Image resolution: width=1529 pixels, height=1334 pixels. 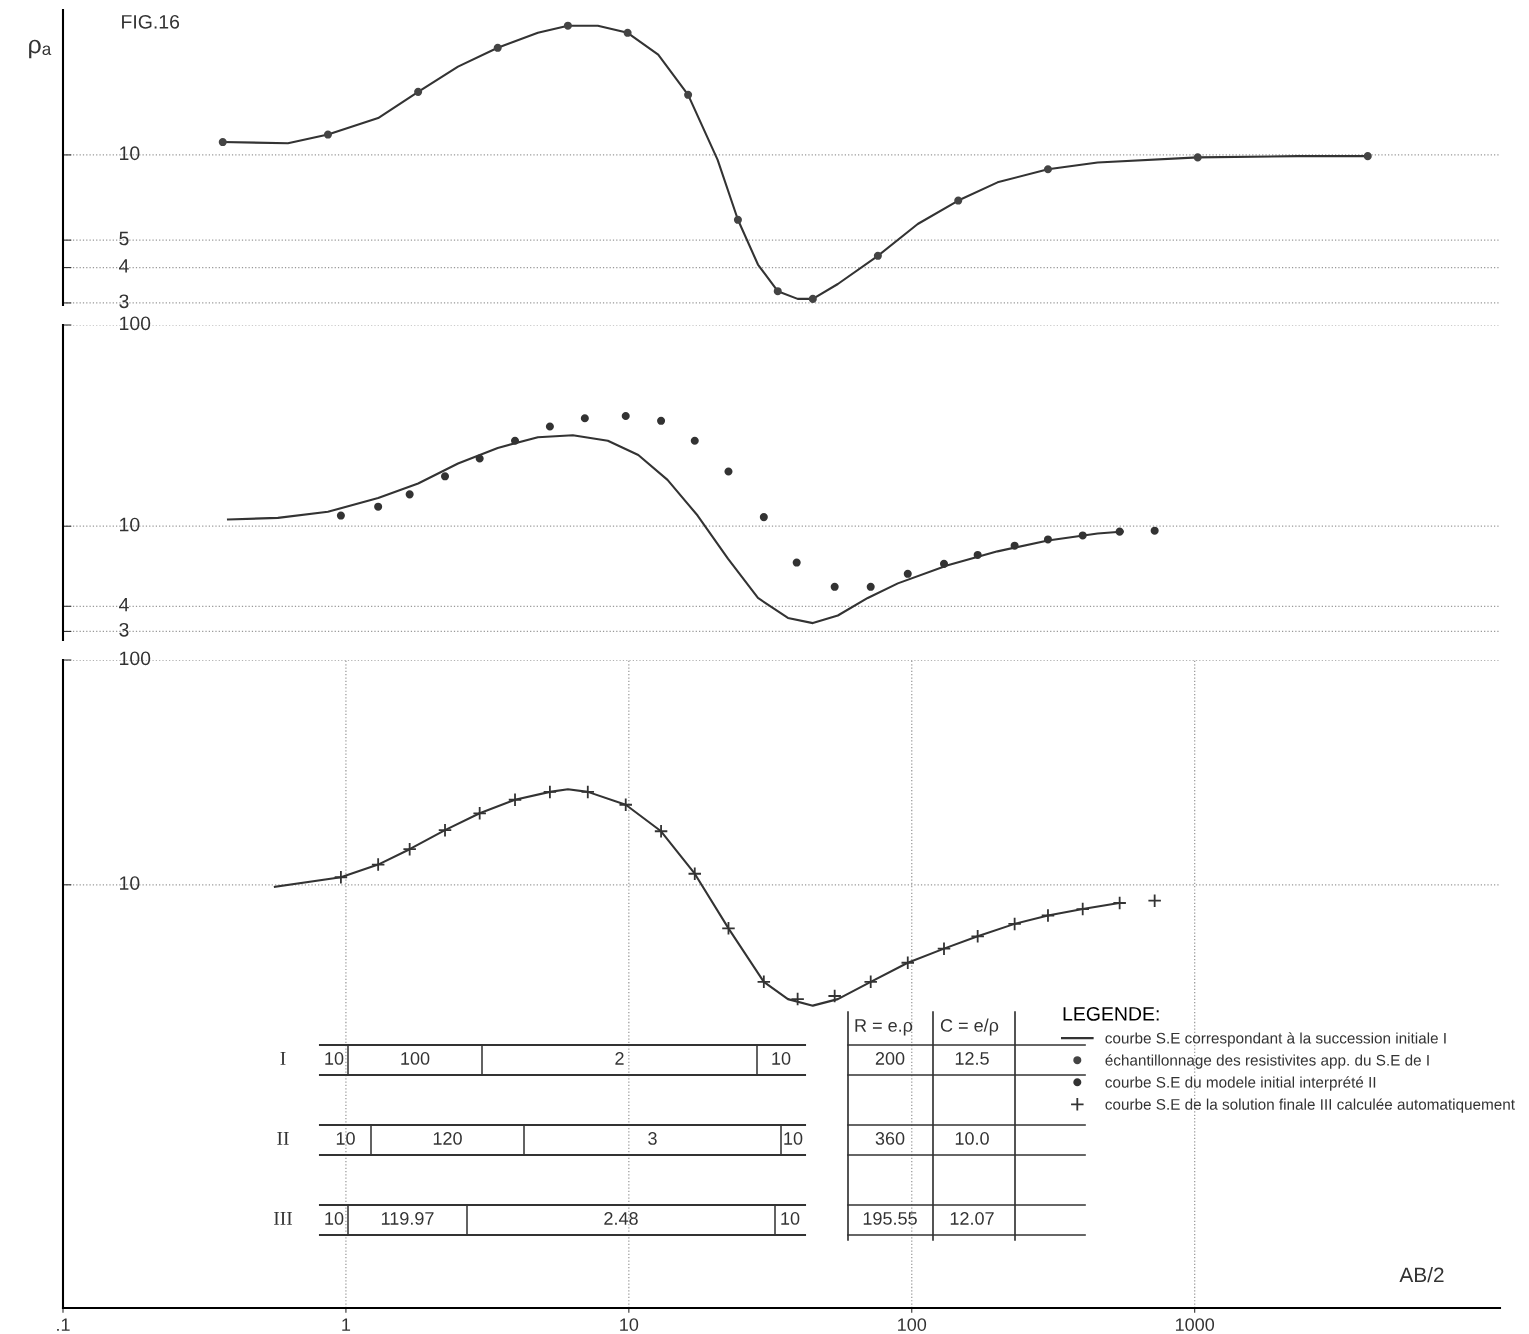 I want to click on x-axis-title: AB/2, so click(x=1421, y=1274).